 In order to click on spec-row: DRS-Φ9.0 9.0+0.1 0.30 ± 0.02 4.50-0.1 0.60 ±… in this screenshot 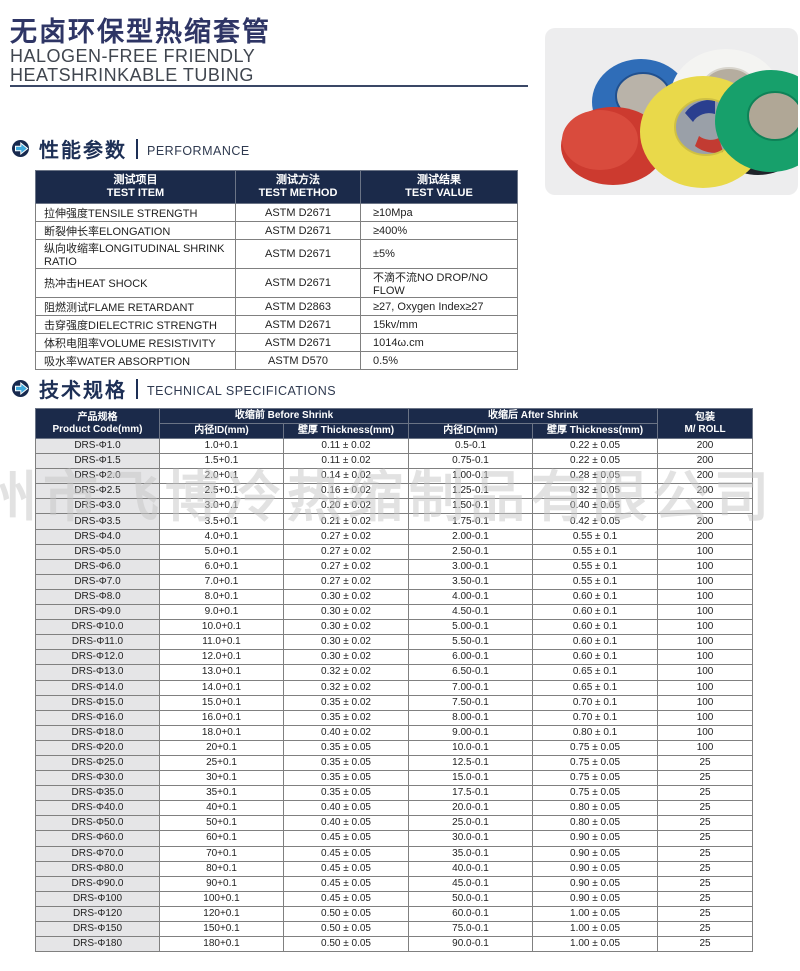, I will do `click(394, 612)`.